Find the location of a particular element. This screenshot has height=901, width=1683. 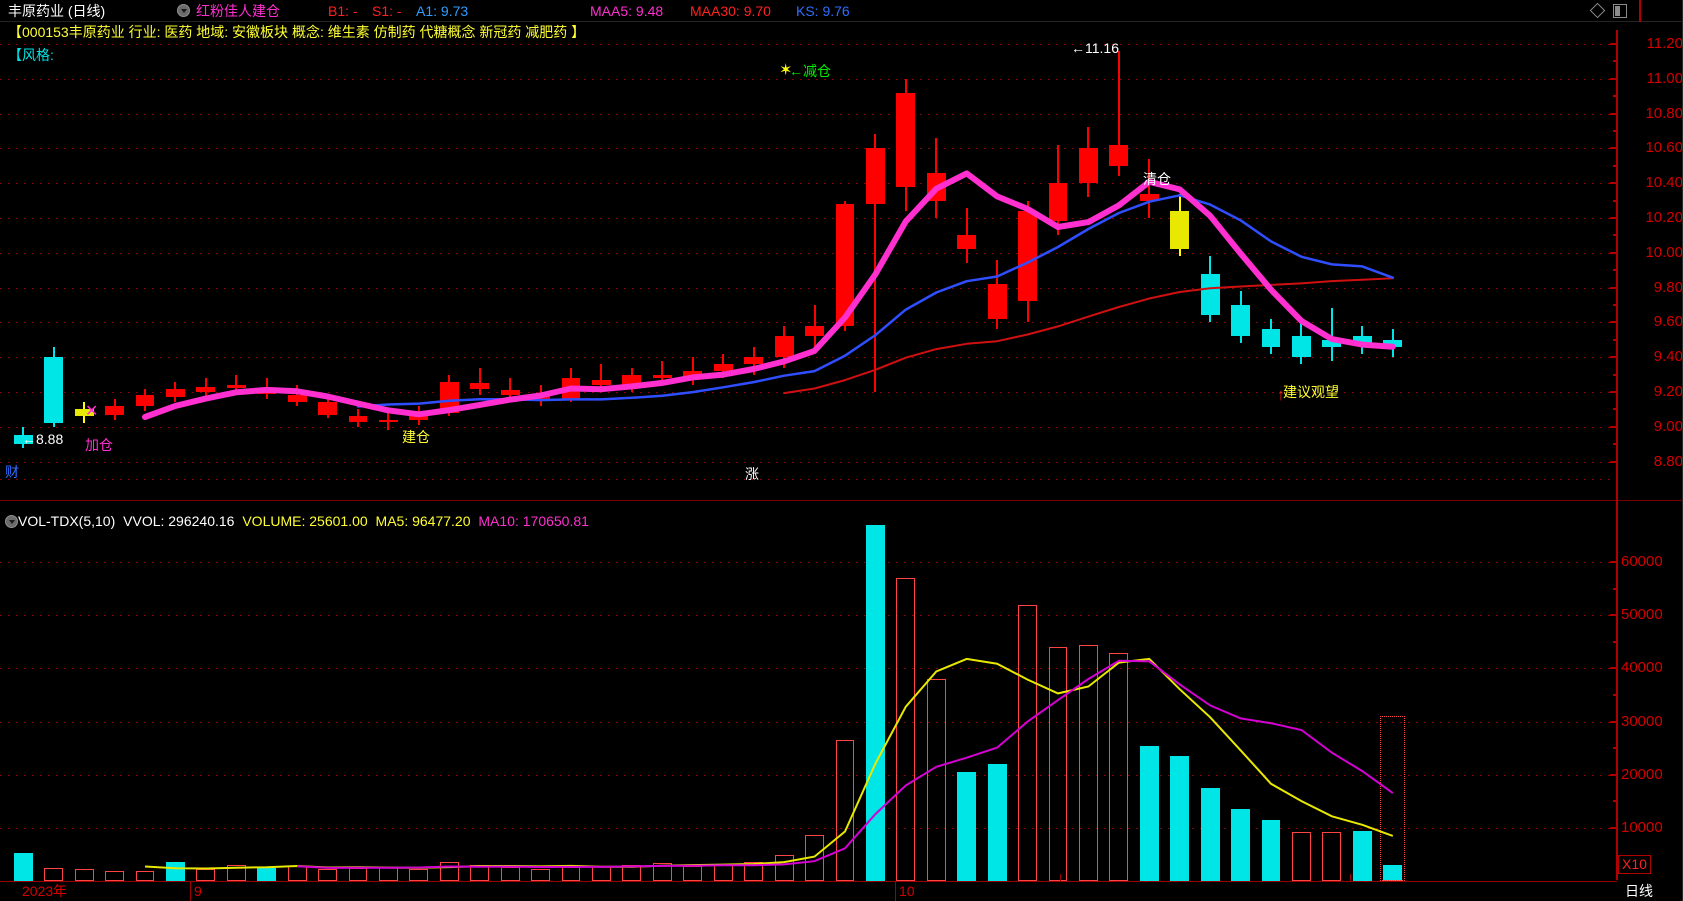

cai-label: 财 is located at coordinates (12, 472).